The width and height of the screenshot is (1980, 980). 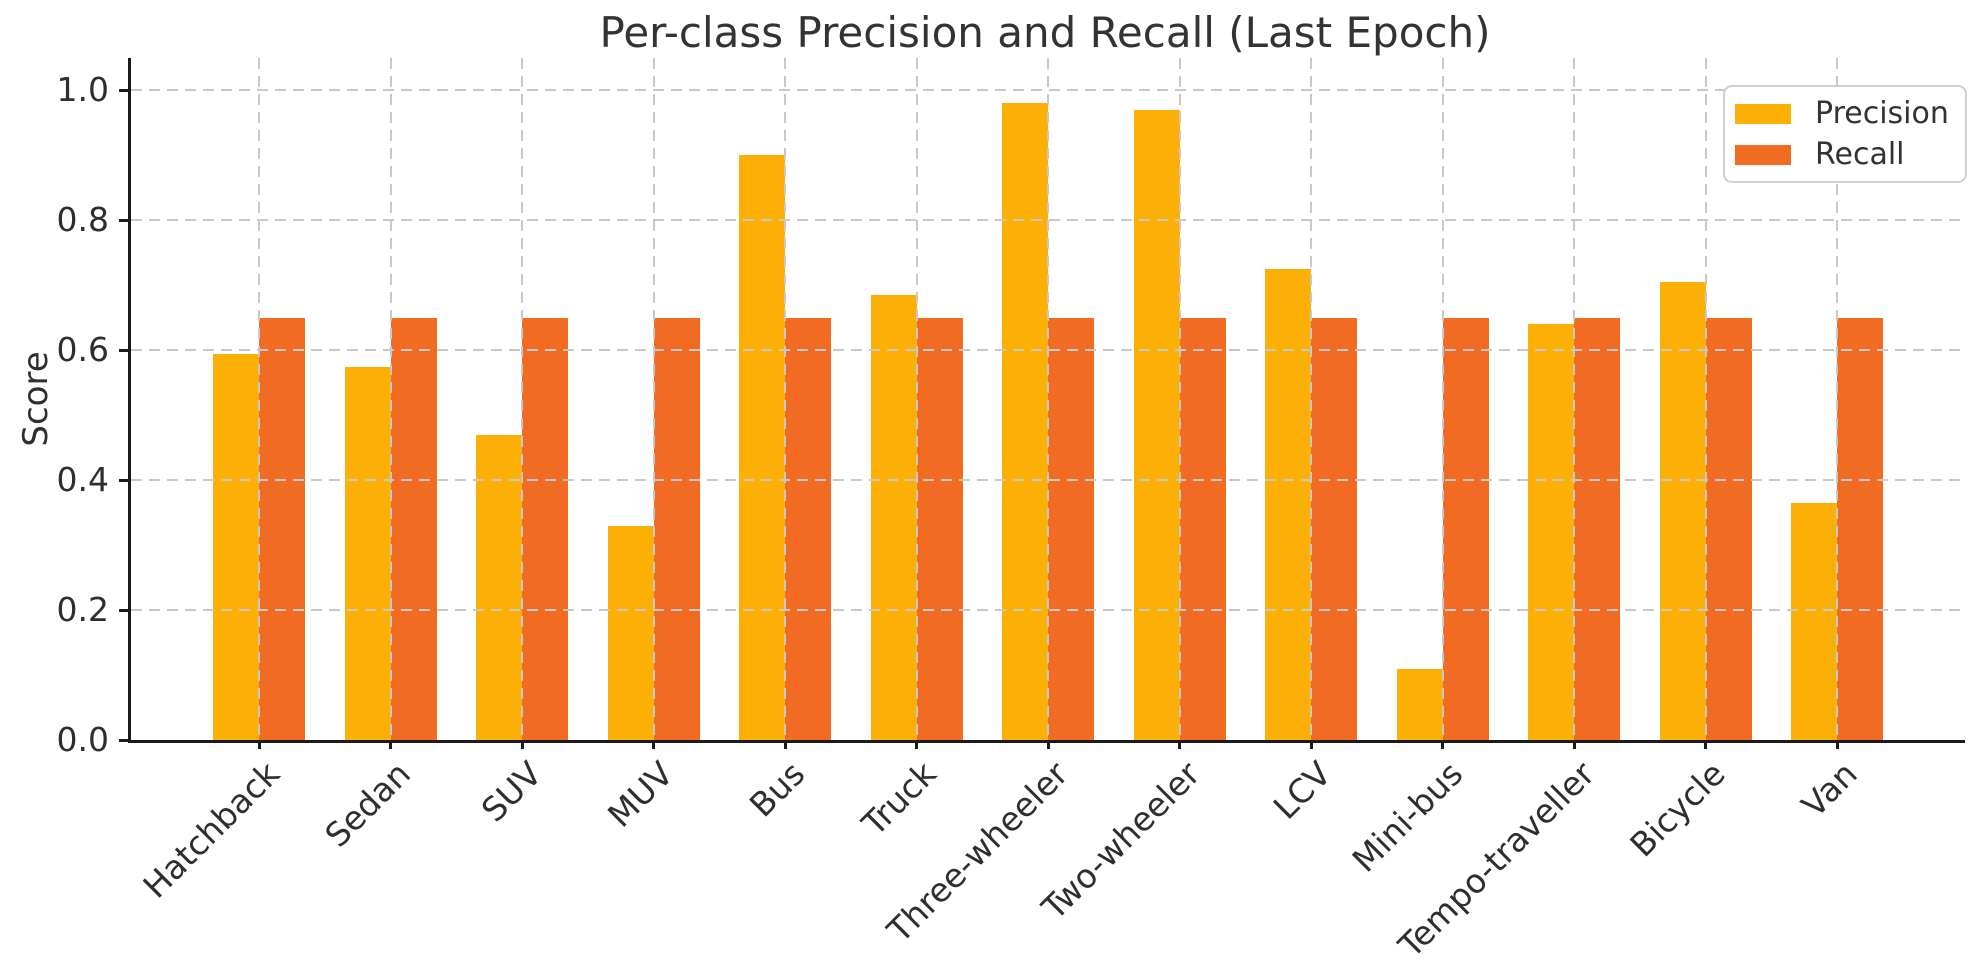 I want to click on ytick-label-1.0: 1.0, so click(x=82, y=90).